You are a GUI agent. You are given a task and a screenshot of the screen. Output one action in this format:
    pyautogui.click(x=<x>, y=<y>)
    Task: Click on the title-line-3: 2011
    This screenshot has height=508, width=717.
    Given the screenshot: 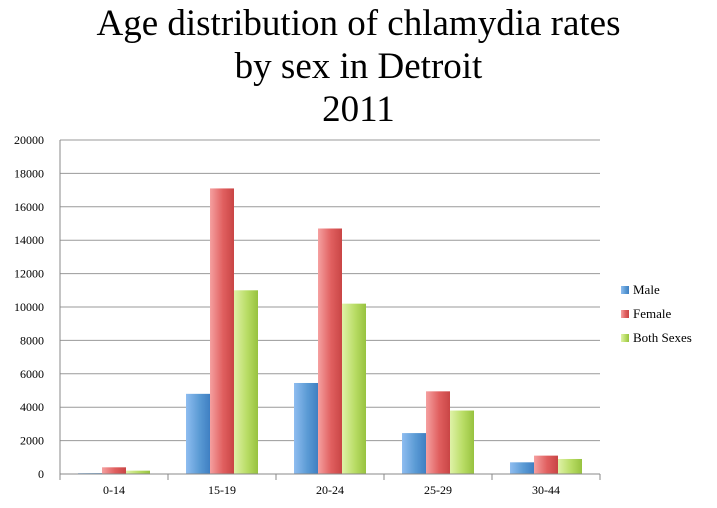 What is the action you would take?
    pyautogui.click(x=358, y=109)
    